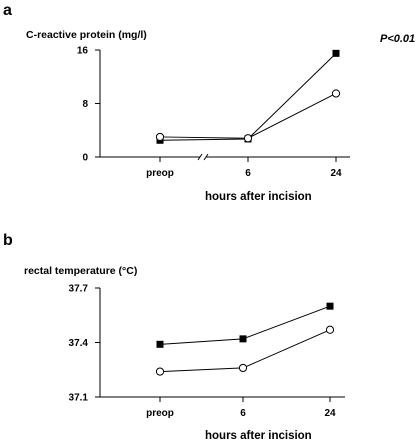  Describe the element at coordinates (86, 35) in the screenshot. I see `chart-a-ylabel: C-reactive protein (mg/l)` at that location.